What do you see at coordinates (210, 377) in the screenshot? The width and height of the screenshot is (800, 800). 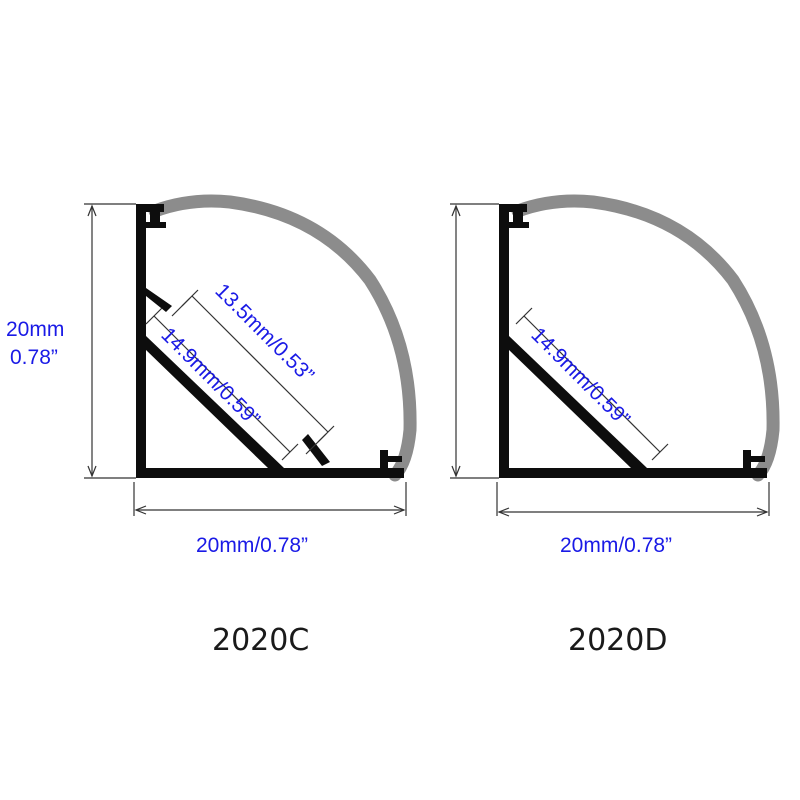 I see `strip-width-label: 14.9mm/0.59”` at bounding box center [210, 377].